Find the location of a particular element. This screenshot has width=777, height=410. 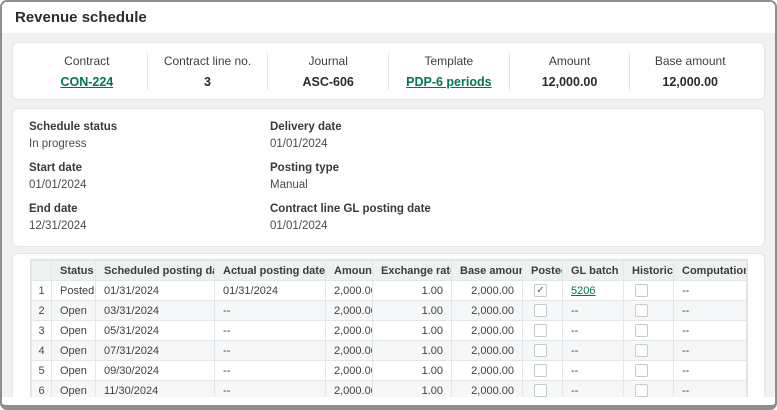

gl-batch-cell: -- is located at coordinates (593, 370).